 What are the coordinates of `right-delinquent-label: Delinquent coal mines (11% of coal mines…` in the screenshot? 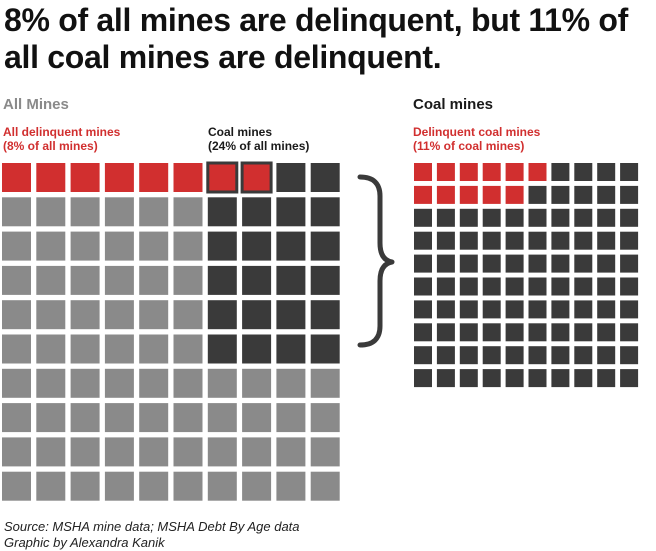 It's located at (476, 139).